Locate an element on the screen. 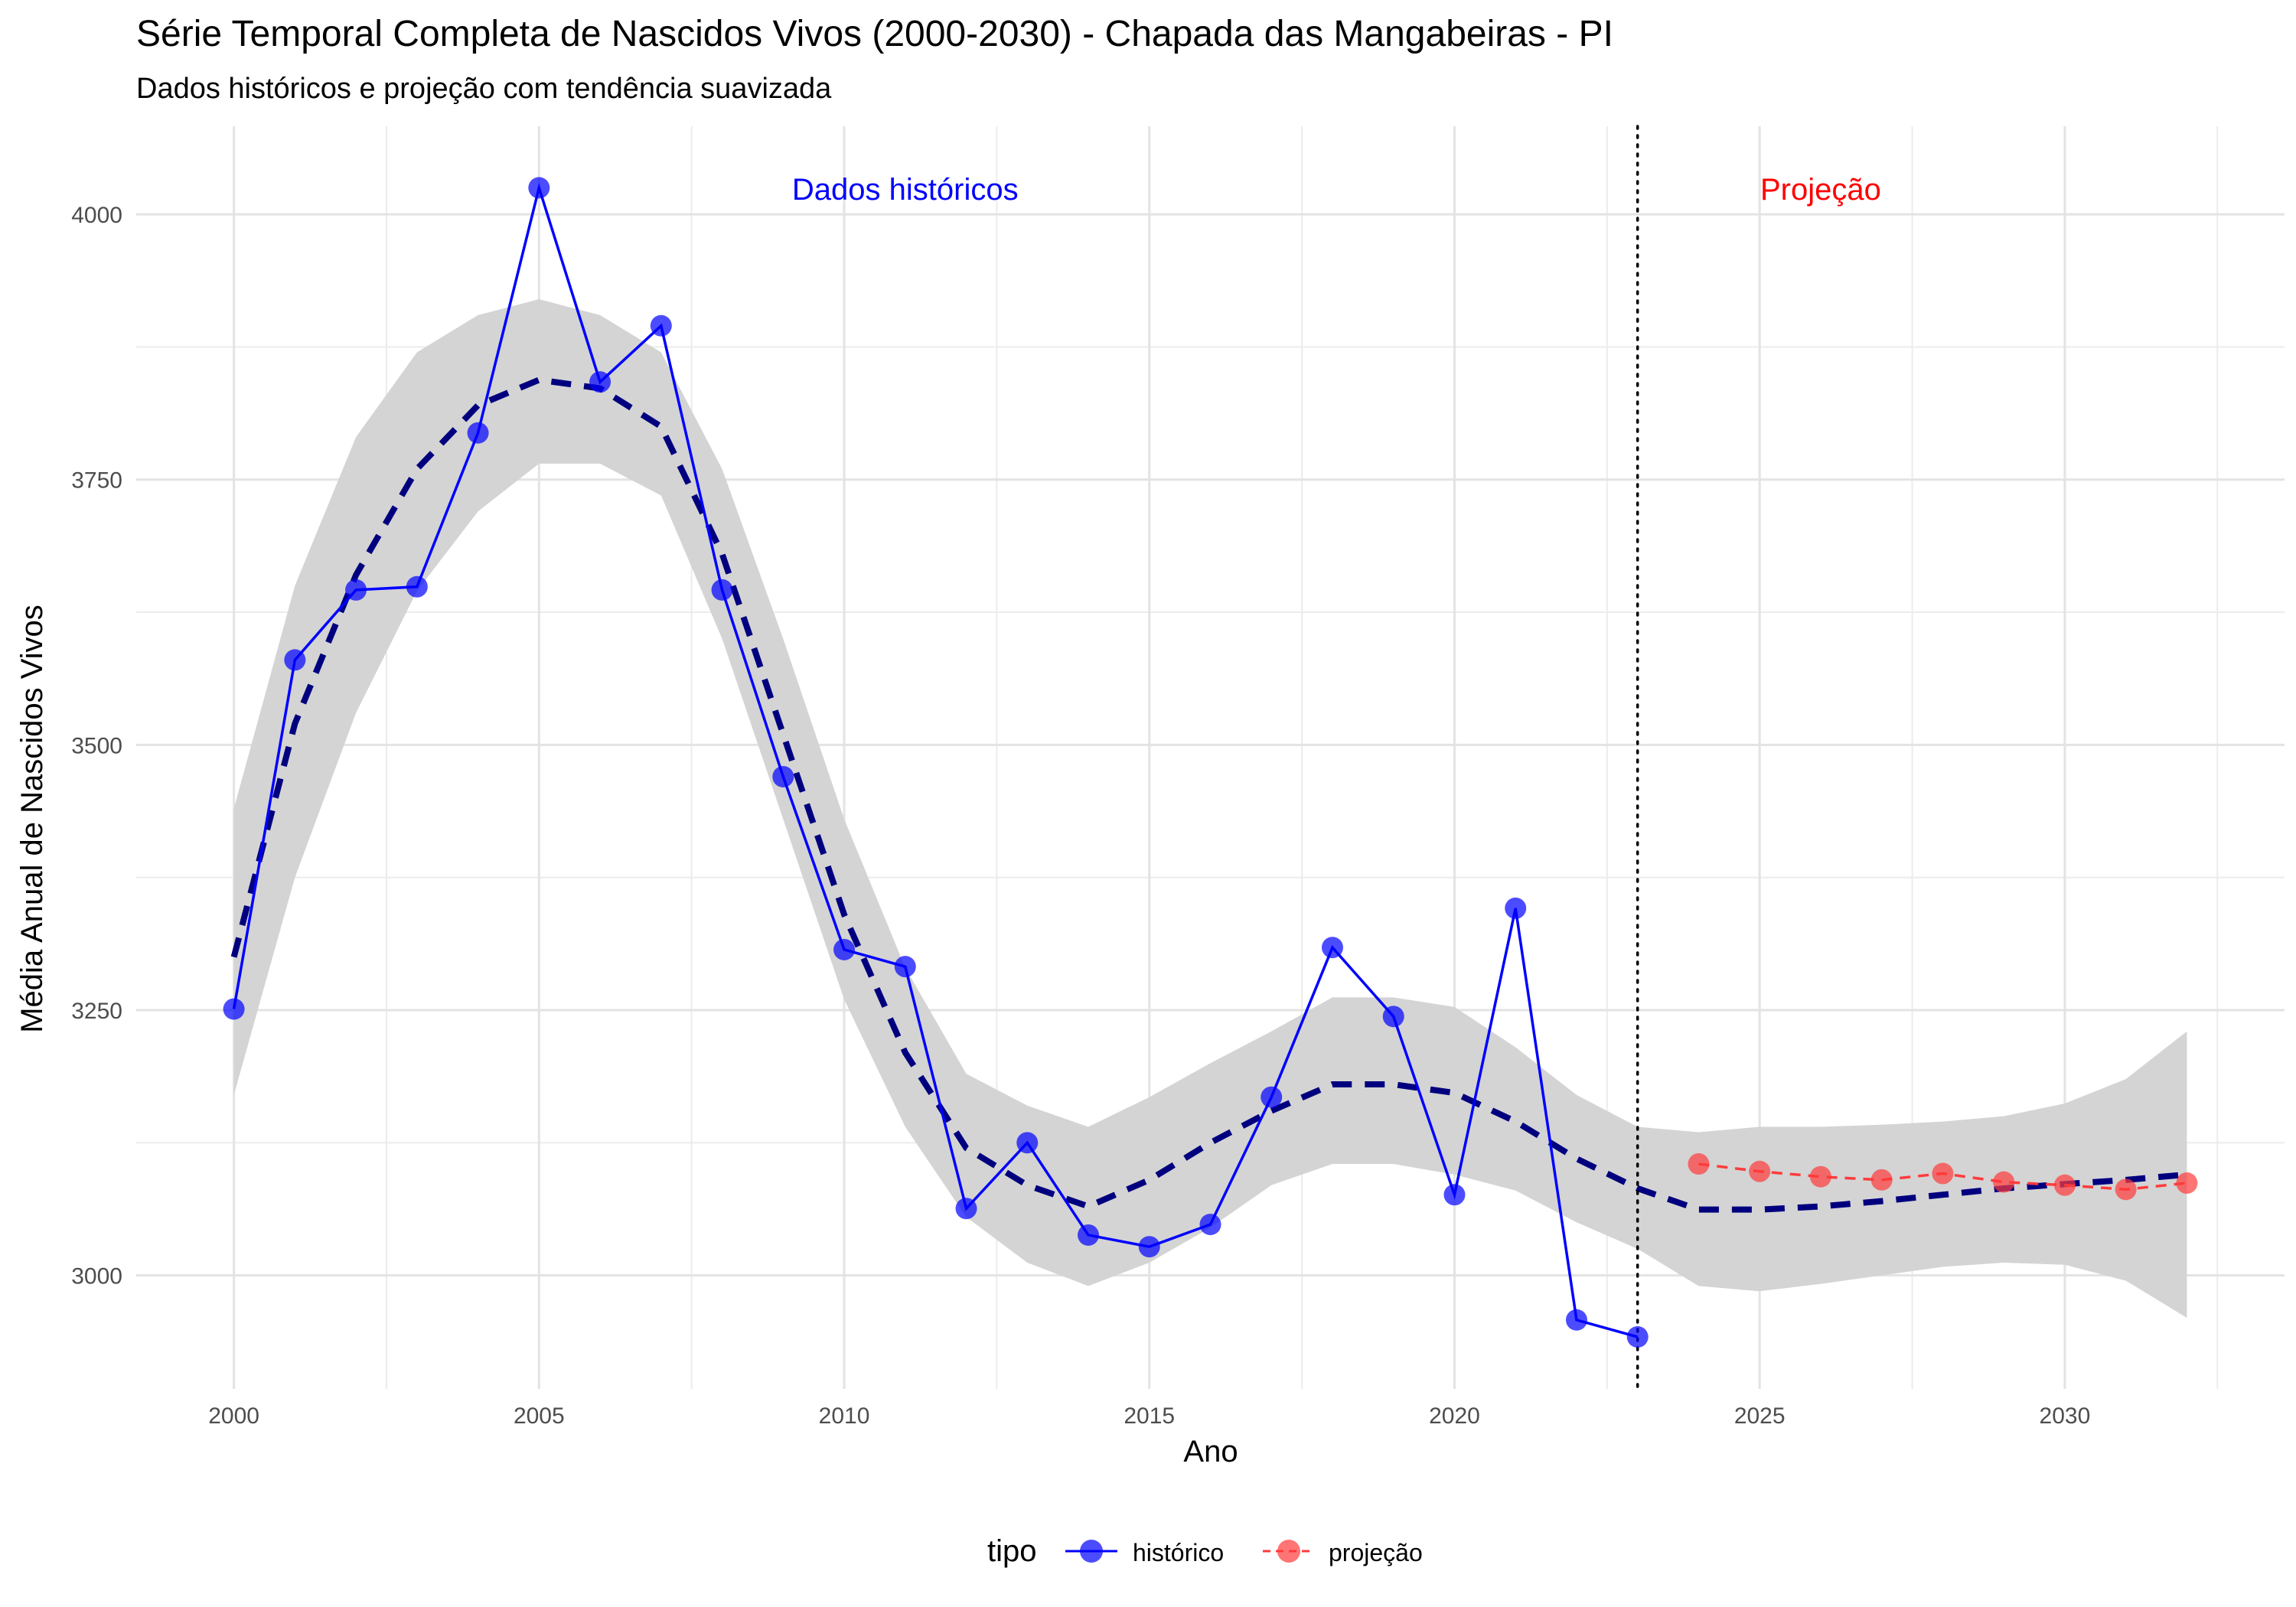 Image resolution: width=2296 pixels, height=1607 pixels. annotation-projection: Projeção is located at coordinates (1820, 190).